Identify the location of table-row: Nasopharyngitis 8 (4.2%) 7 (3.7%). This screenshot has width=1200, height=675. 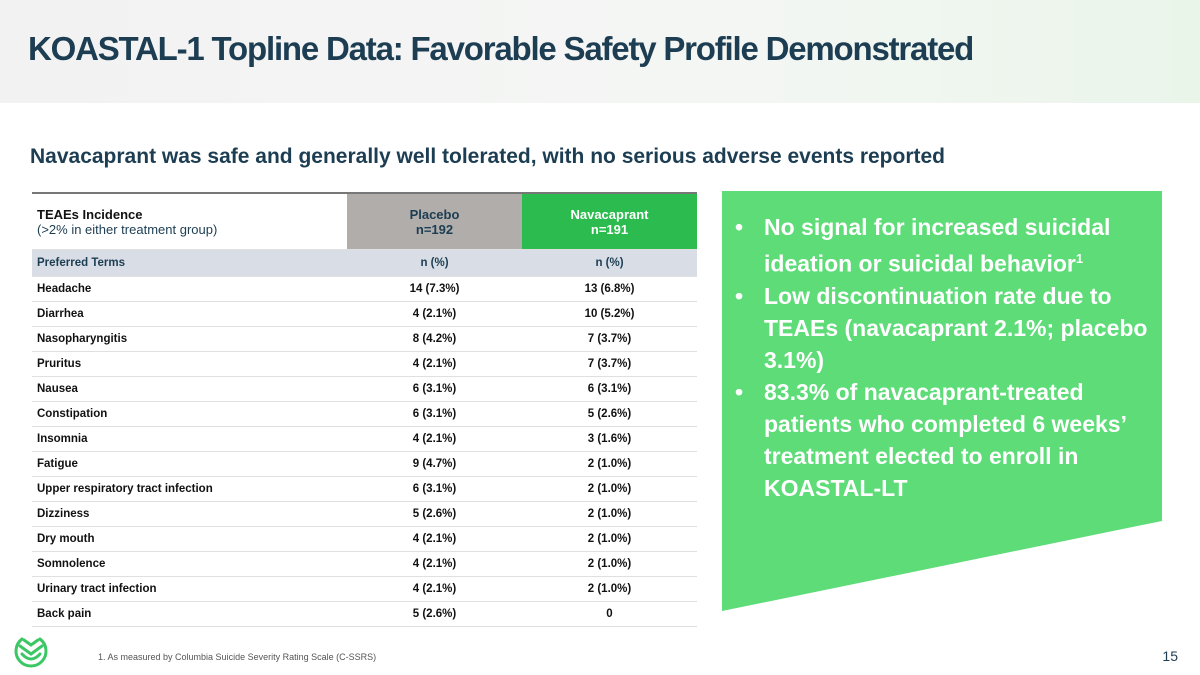
(364, 339).